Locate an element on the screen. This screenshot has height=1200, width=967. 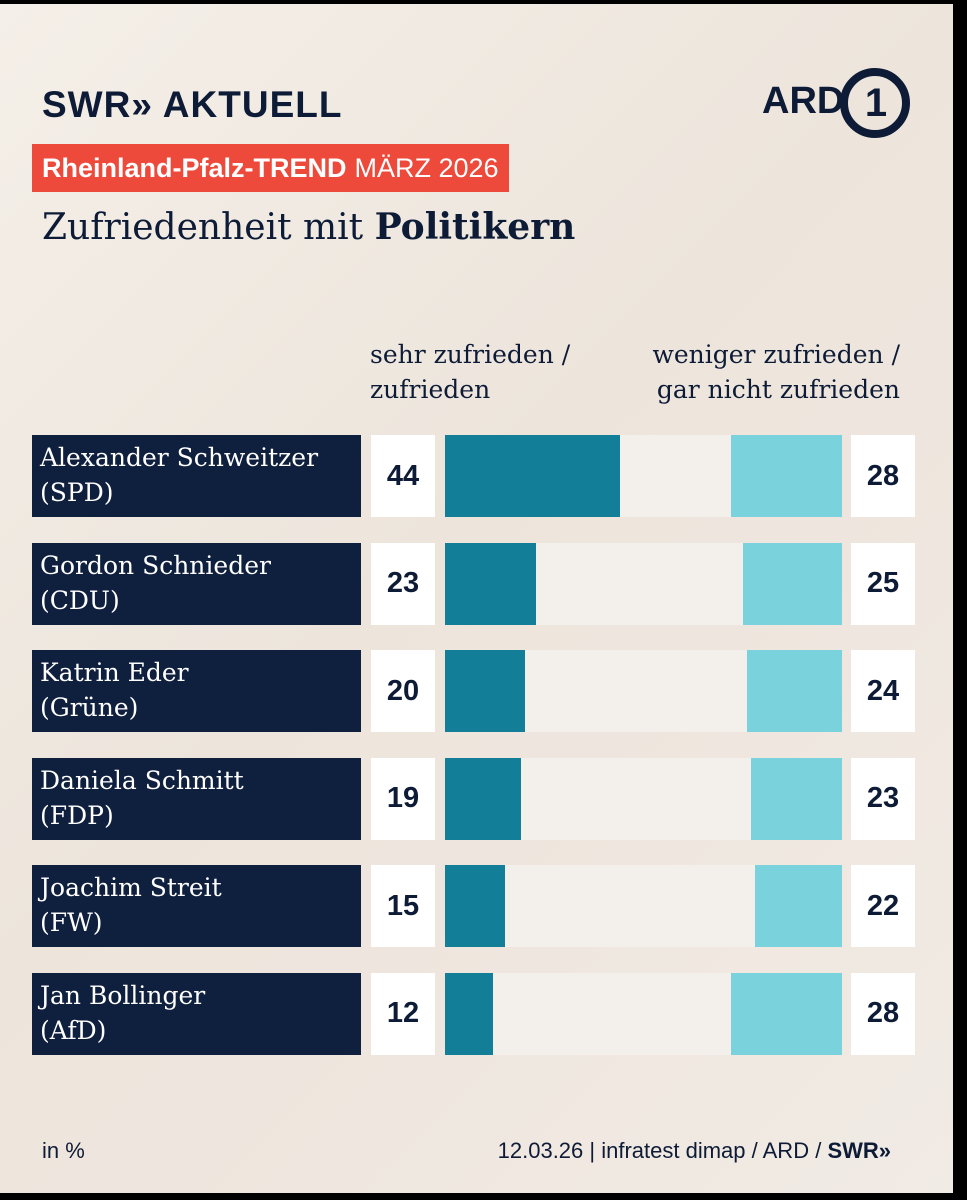
ard-one-glyph: 1 is located at coordinates (876, 103).